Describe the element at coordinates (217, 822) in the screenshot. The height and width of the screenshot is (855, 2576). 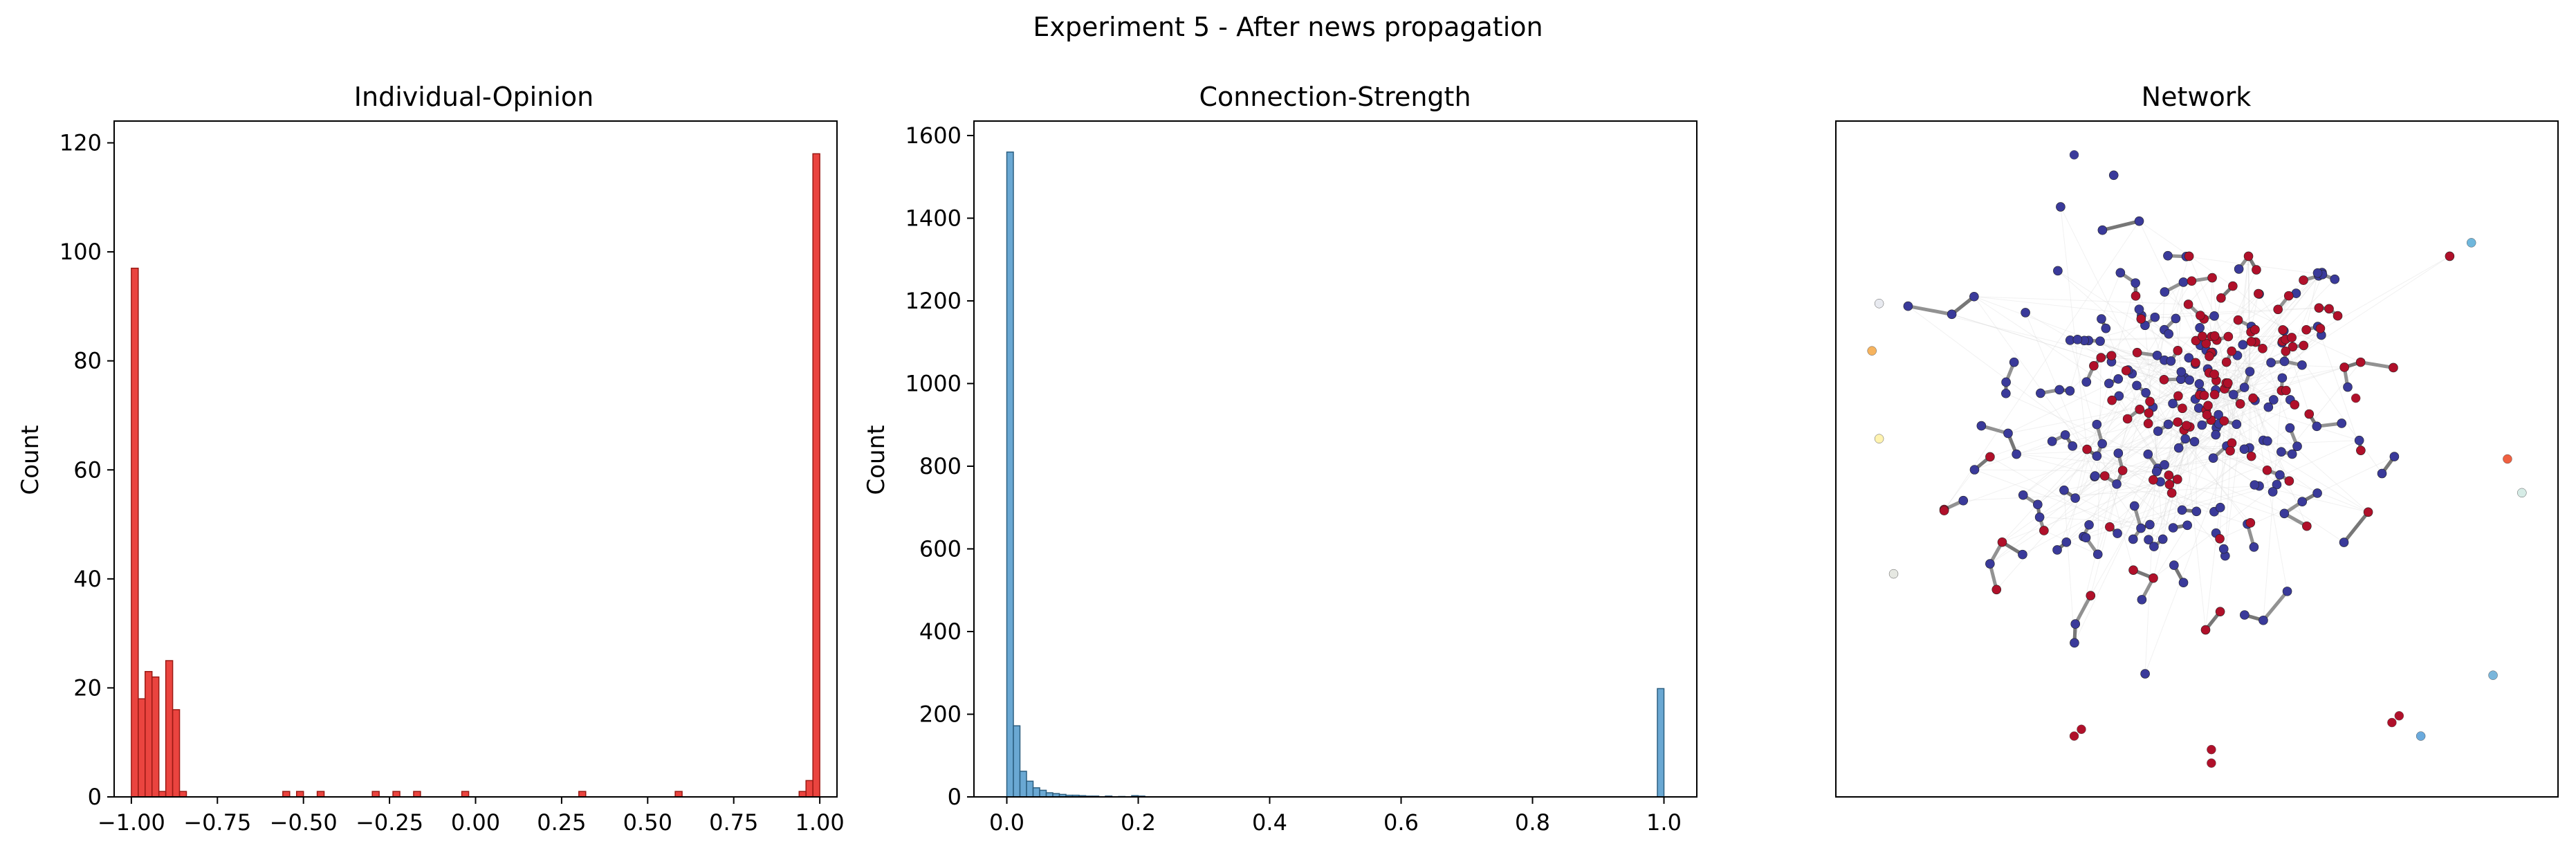
I see `opinion-x-tick-label: −0.75` at that location.